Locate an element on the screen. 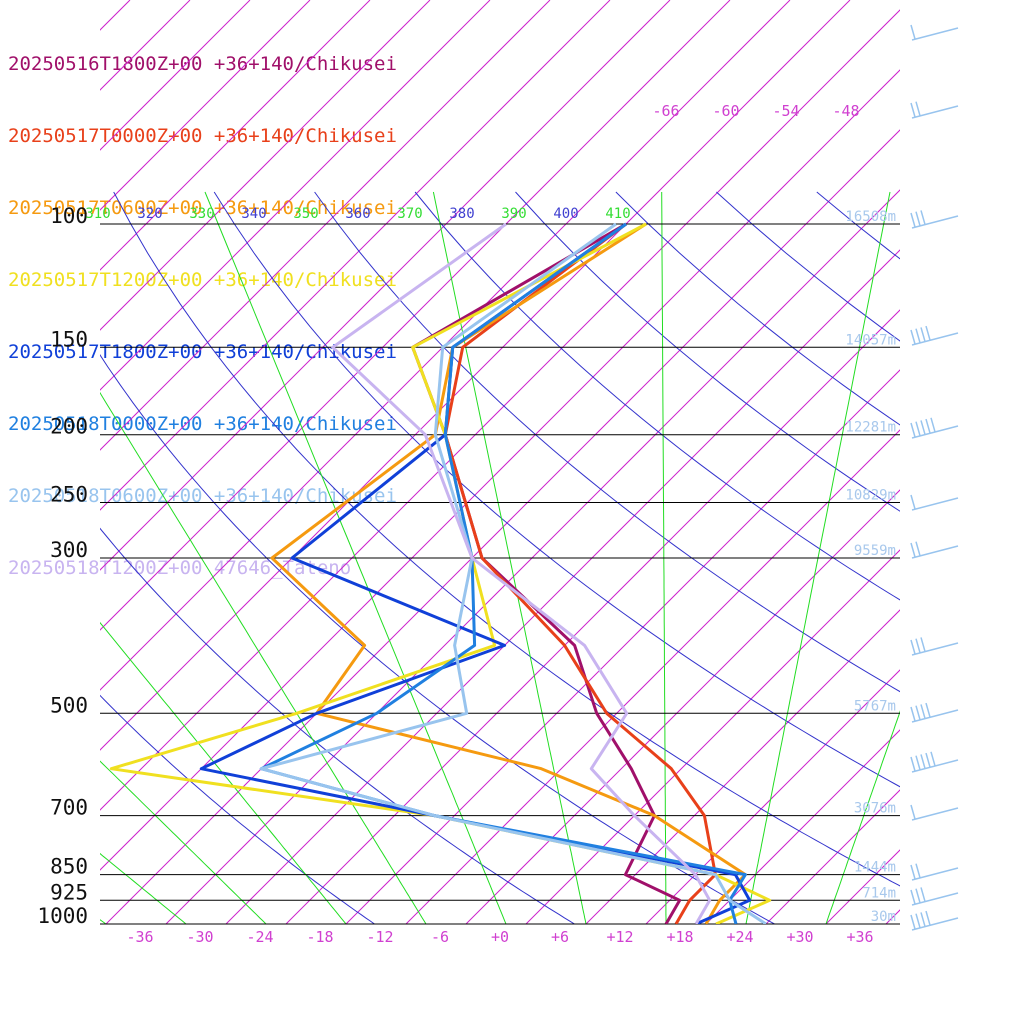  legend-entry: 20250518T0600Z+00 +36+140/Chikusei is located at coordinates (202, 496).